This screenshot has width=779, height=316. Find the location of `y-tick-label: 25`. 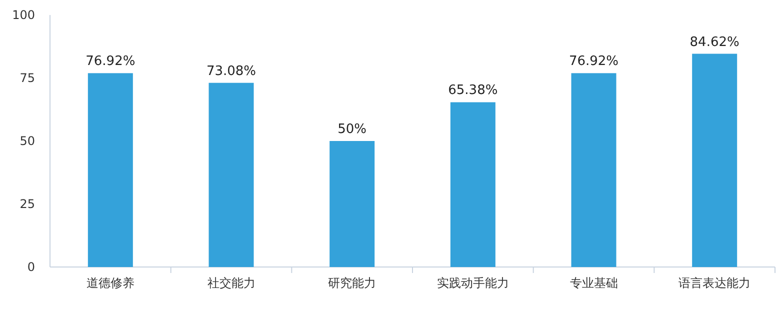

y-tick-label: 25 is located at coordinates (27, 204).